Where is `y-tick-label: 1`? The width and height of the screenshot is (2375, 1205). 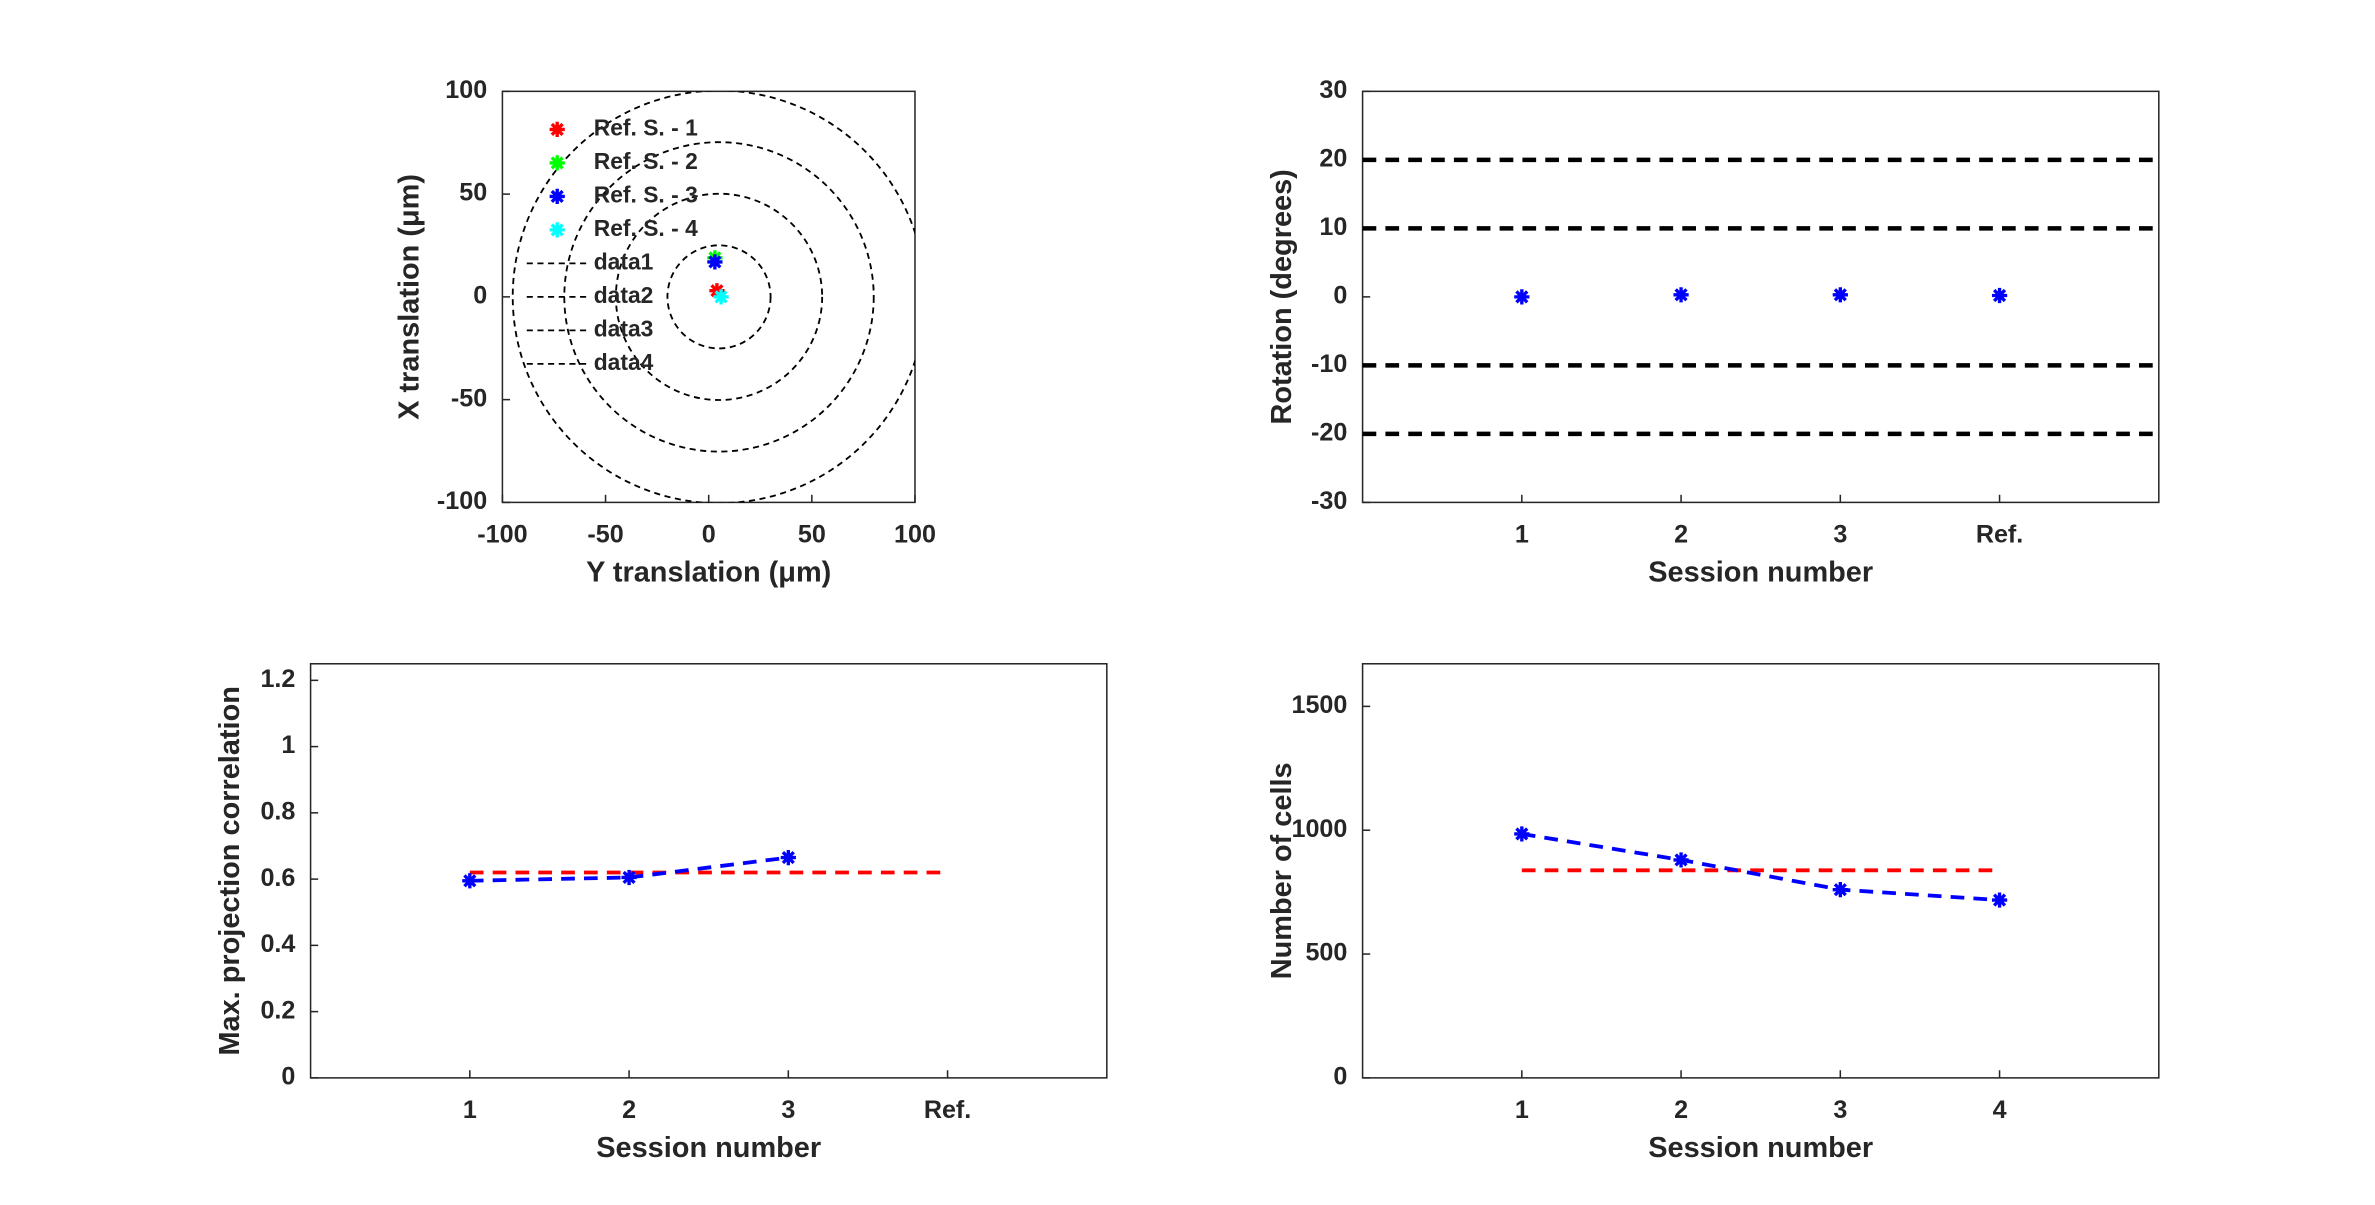
y-tick-label: 1 is located at coordinates (288, 745).